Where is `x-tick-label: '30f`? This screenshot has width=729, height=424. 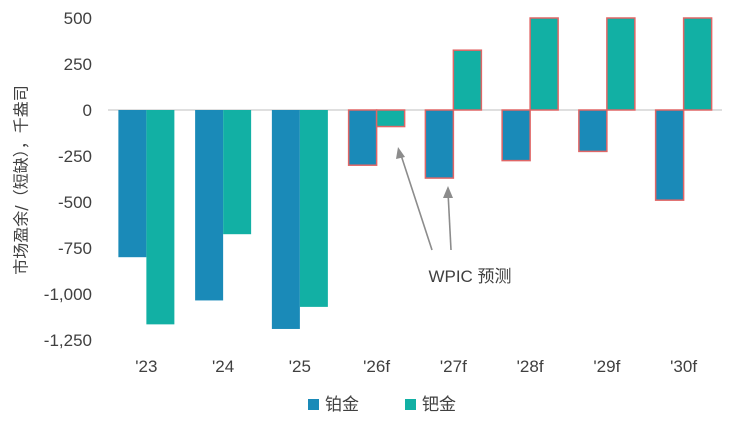 x-tick-label: '30f is located at coordinates (683, 366).